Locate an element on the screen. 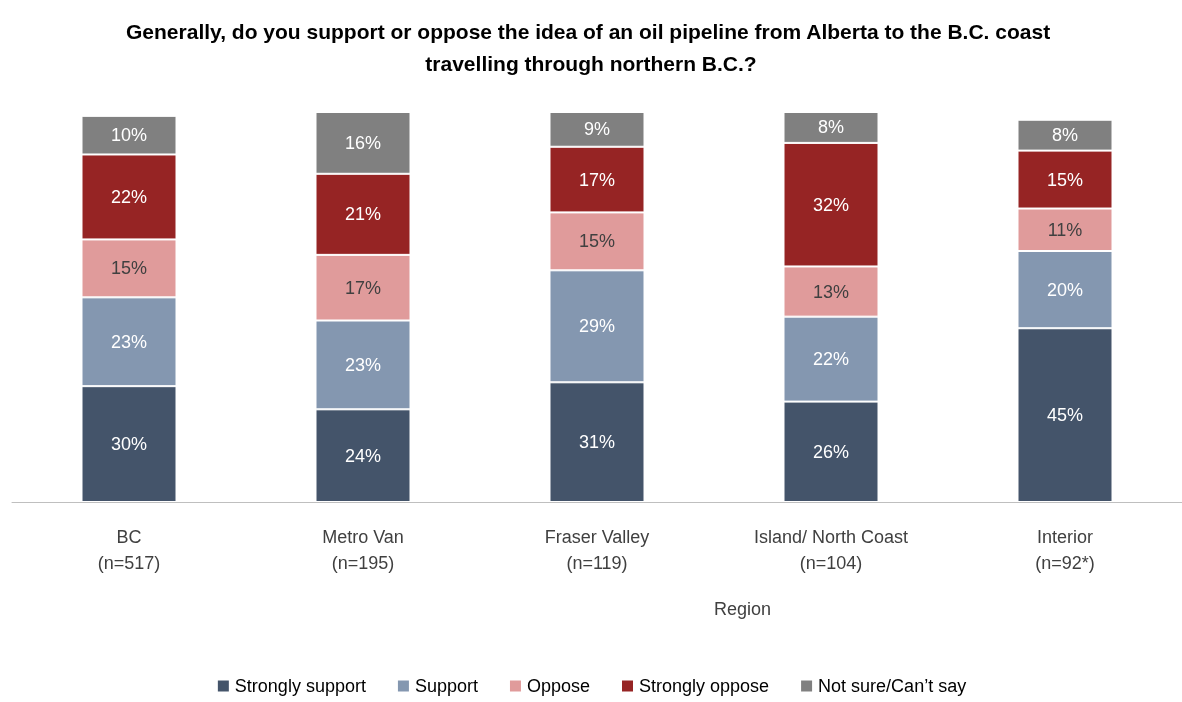 The width and height of the screenshot is (1182, 702). text: Region is located at coordinates (743, 609).